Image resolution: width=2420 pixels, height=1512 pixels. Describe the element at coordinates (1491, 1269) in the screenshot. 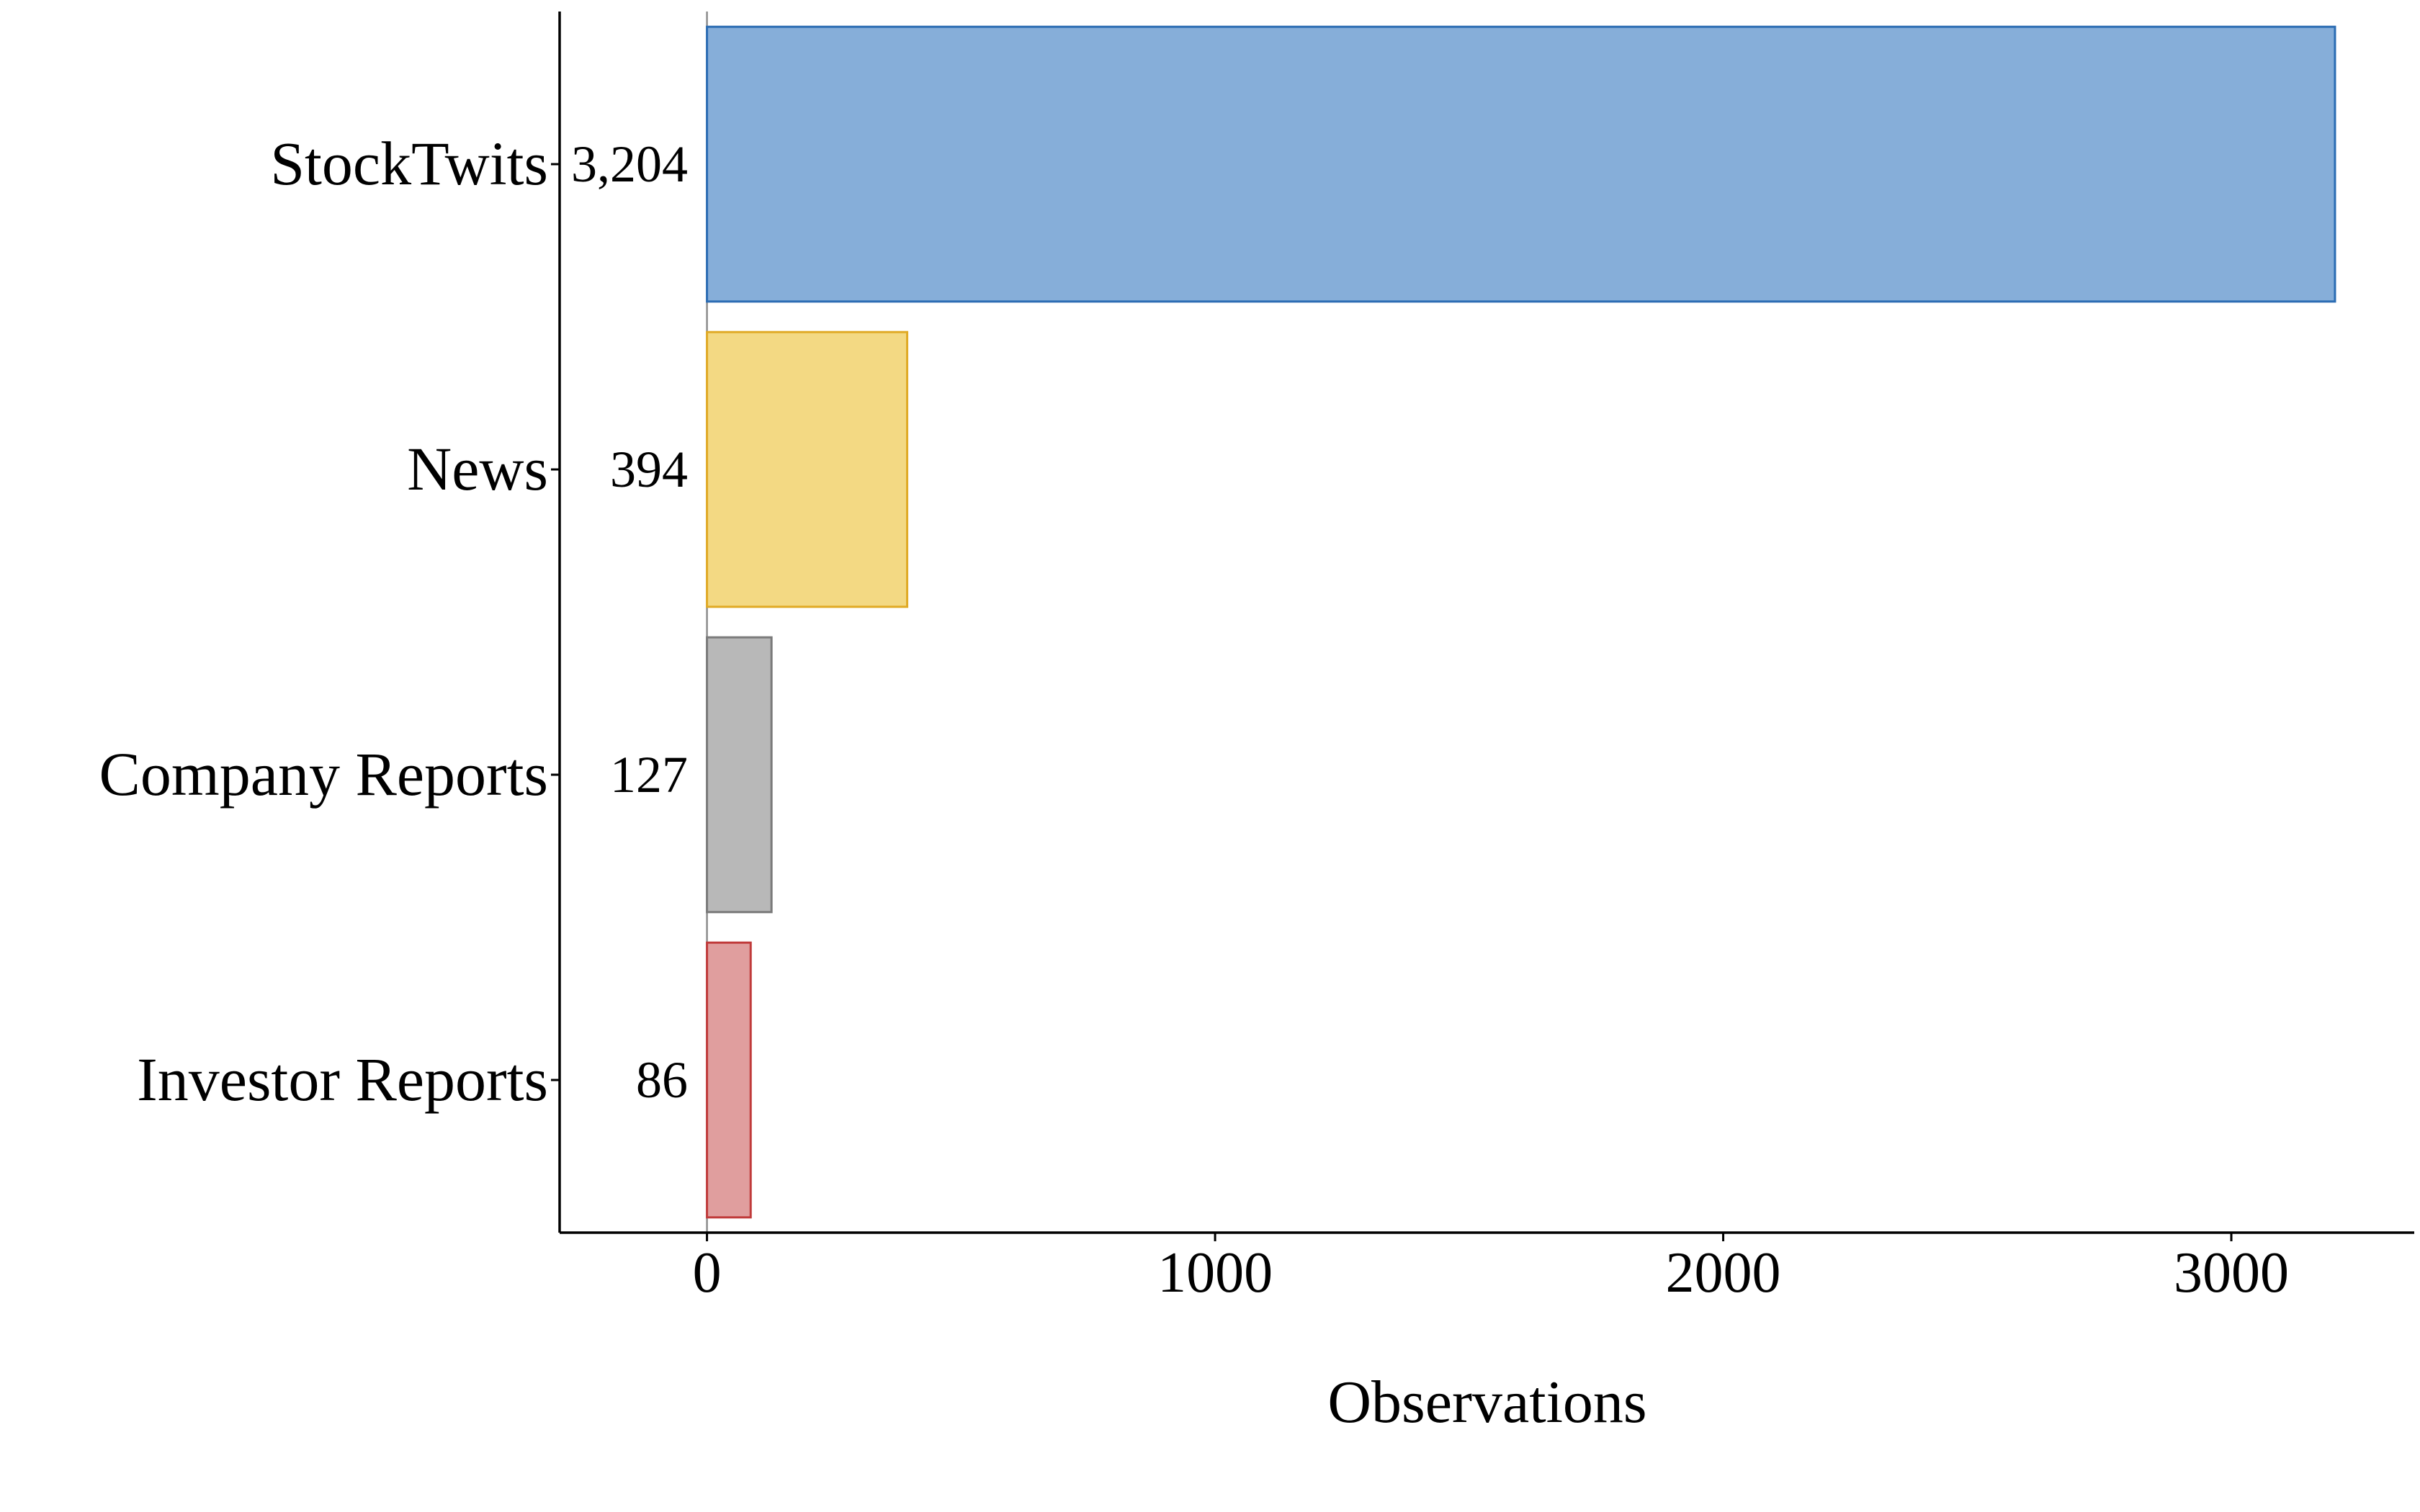

I see `x-ticks: 0 1000 2000 3000` at that location.